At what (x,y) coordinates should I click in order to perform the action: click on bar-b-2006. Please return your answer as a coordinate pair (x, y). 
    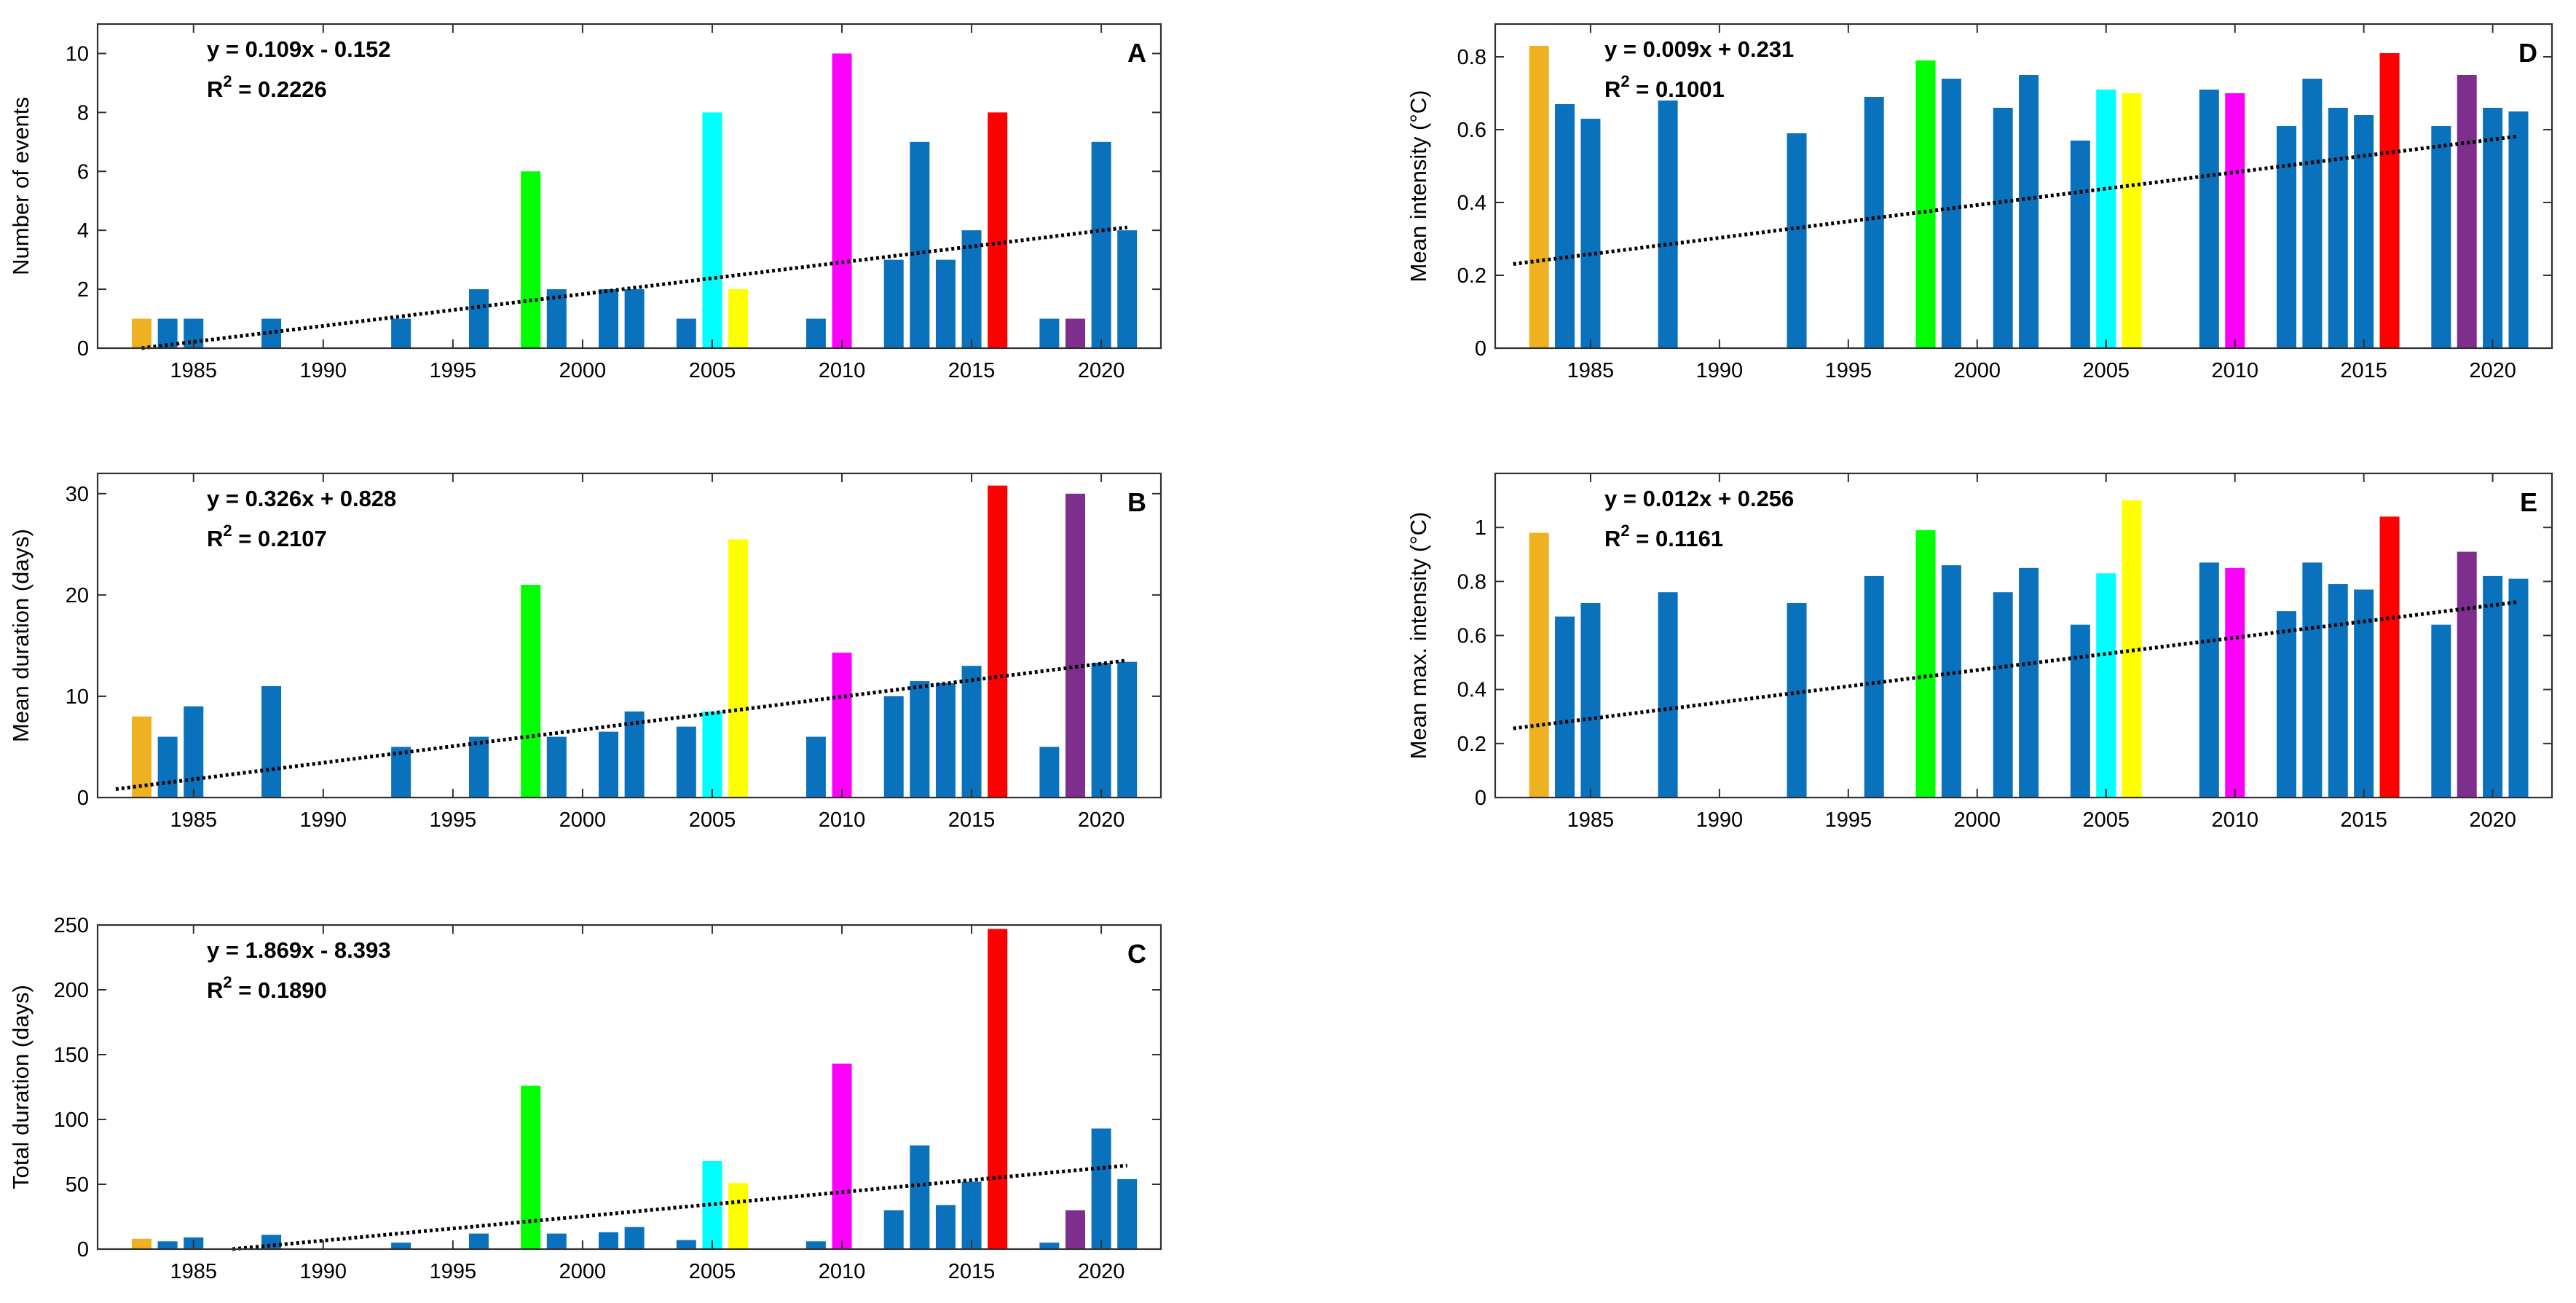
    Looking at the image, I should click on (738, 668).